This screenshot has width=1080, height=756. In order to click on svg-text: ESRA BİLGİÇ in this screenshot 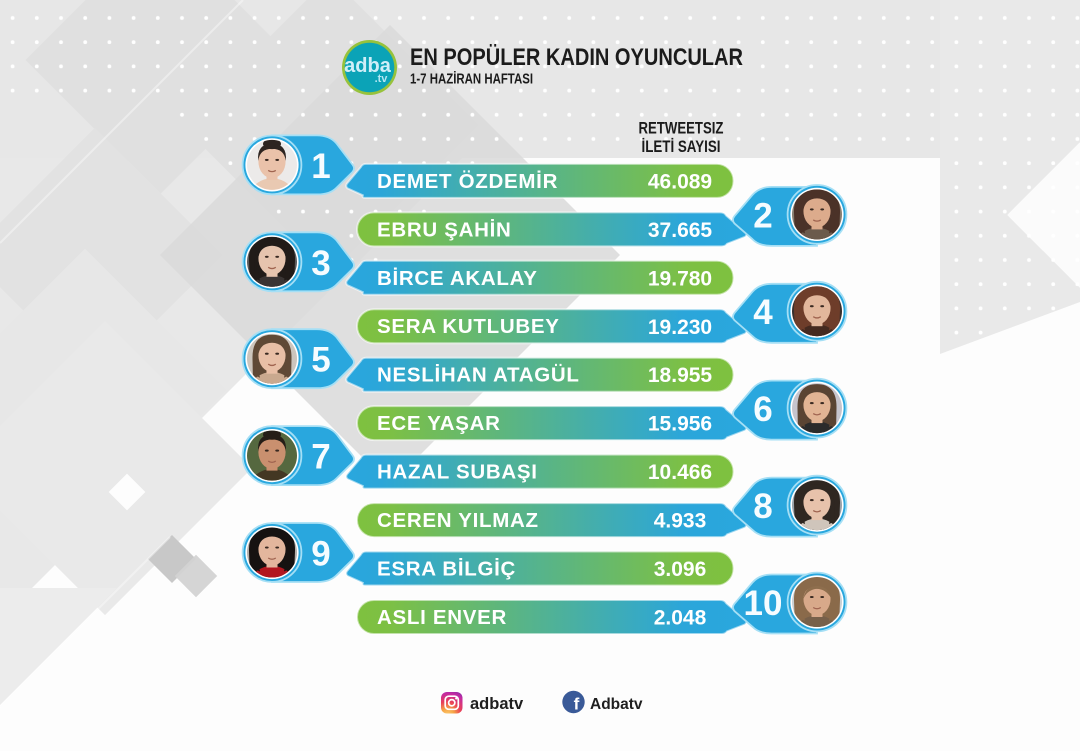, I will do `click(446, 569)`.